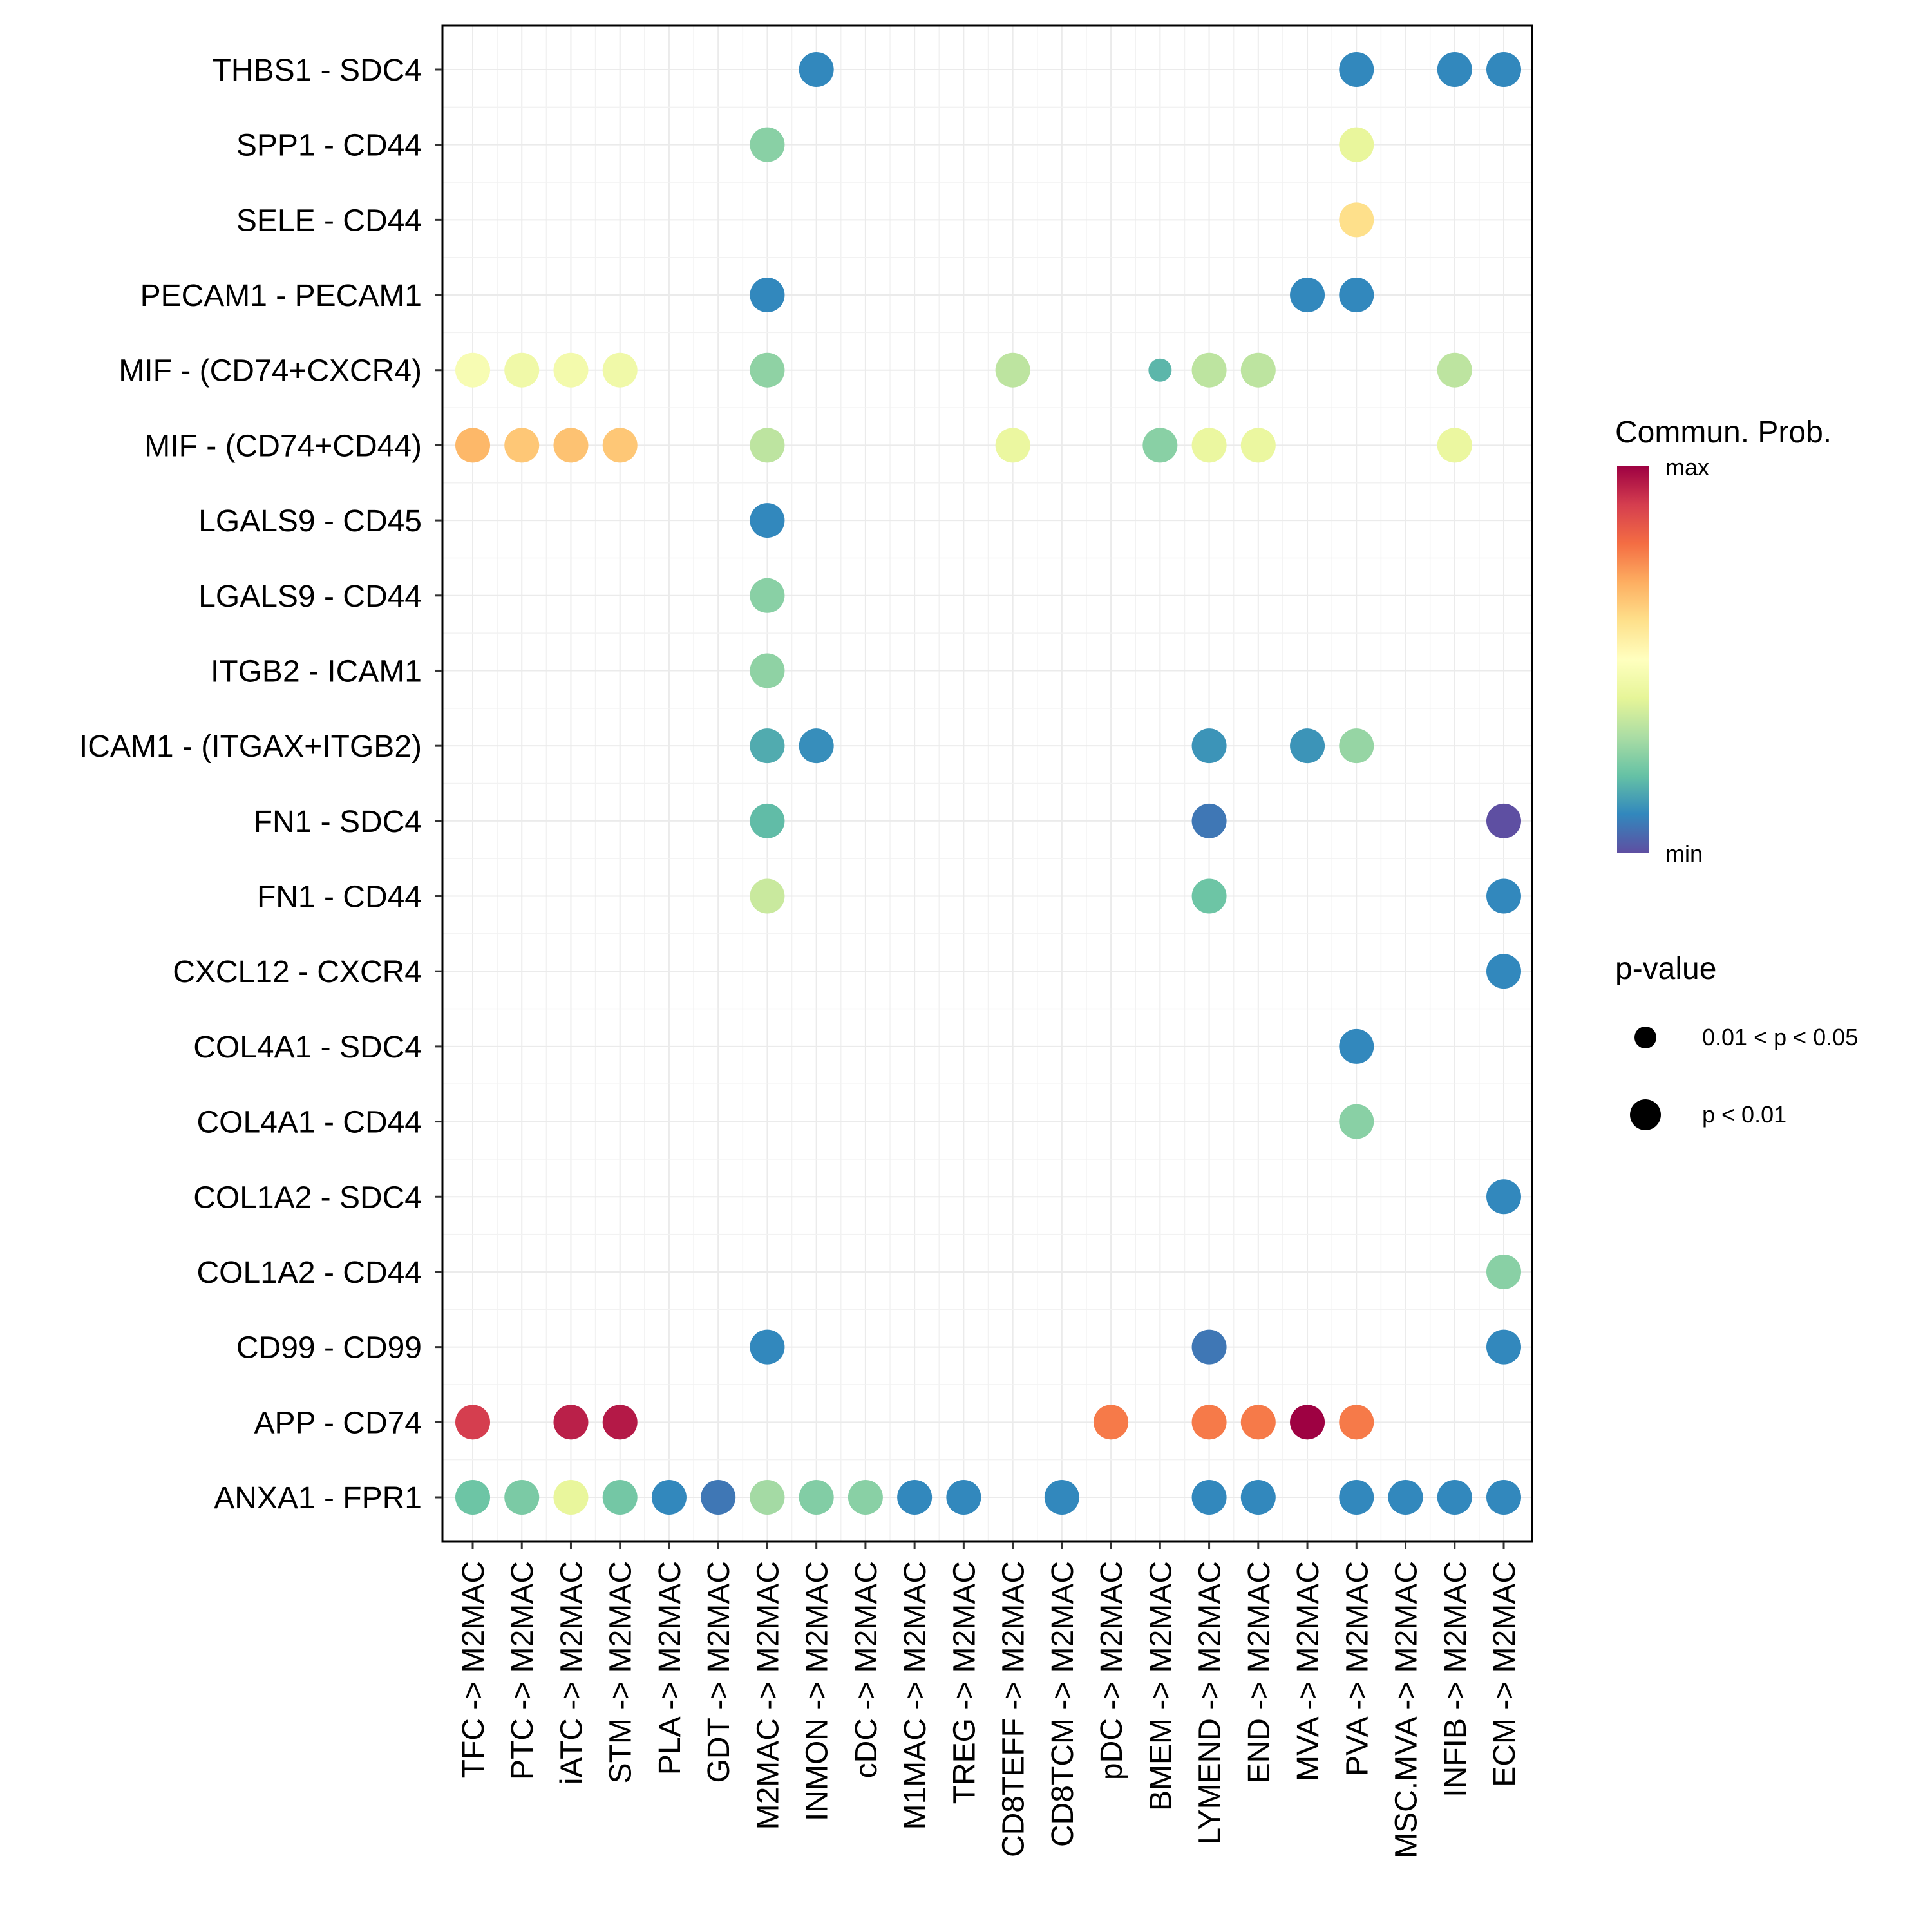  I want to click on legend-size-small-label: 0.01 < p < 0.05, so click(1780, 1037).